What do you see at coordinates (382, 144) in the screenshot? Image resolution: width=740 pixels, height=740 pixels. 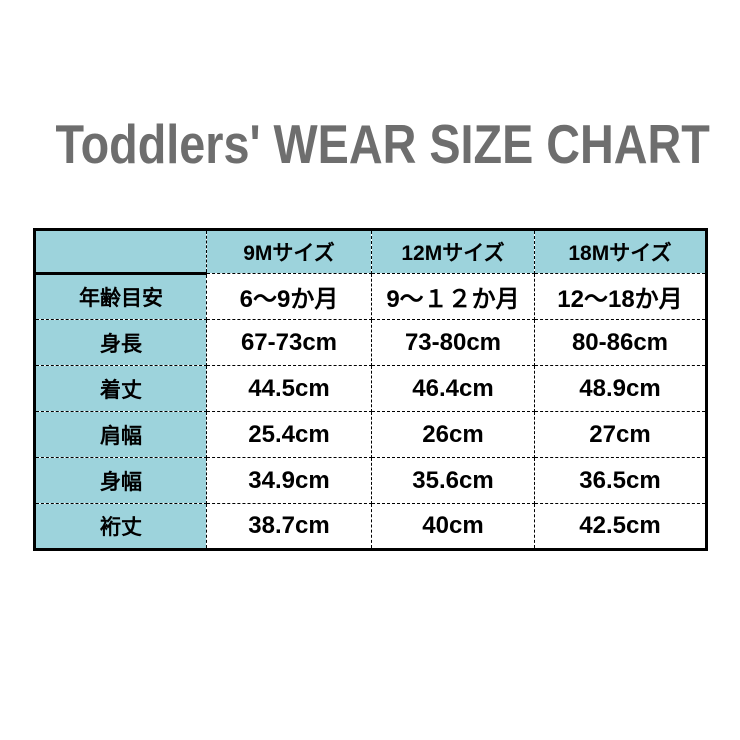 I see `page-title: Toddlers' WEAR SIZE CHART` at bounding box center [382, 144].